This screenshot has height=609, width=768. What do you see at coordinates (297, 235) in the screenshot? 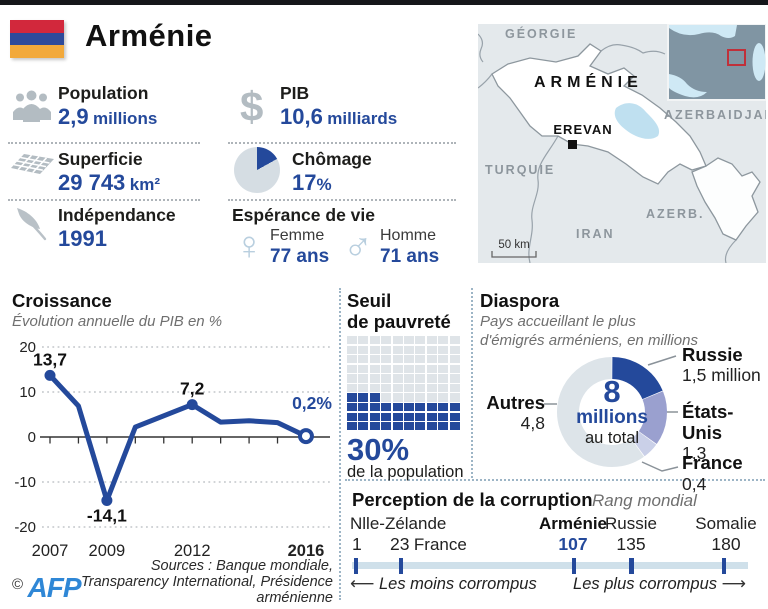
I see `female-label: Femme` at bounding box center [297, 235].